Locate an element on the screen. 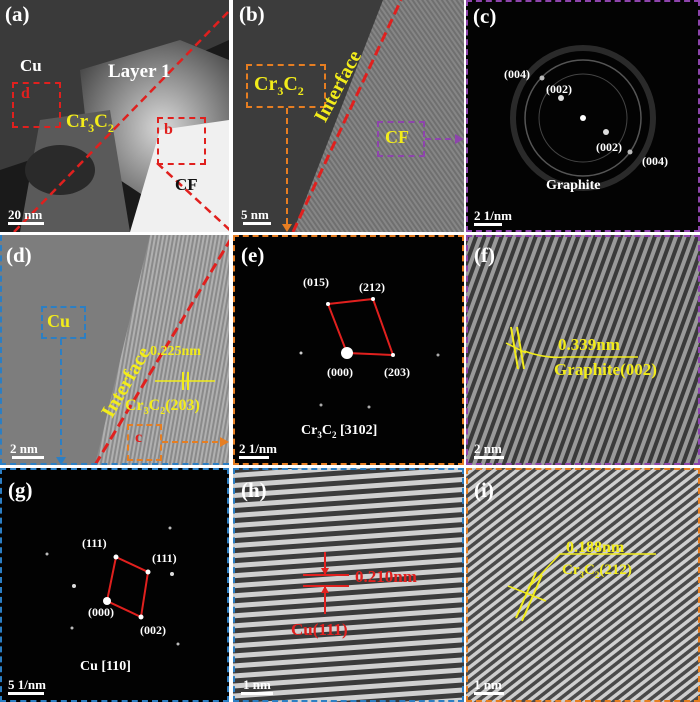 The image size is (700, 702). ifft-image-f is located at coordinates (583, 350).